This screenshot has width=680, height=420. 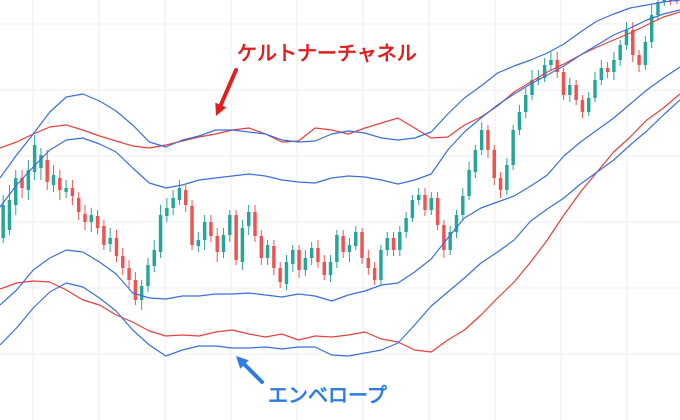 I want to click on envelope-arrow, so click(x=250, y=370).